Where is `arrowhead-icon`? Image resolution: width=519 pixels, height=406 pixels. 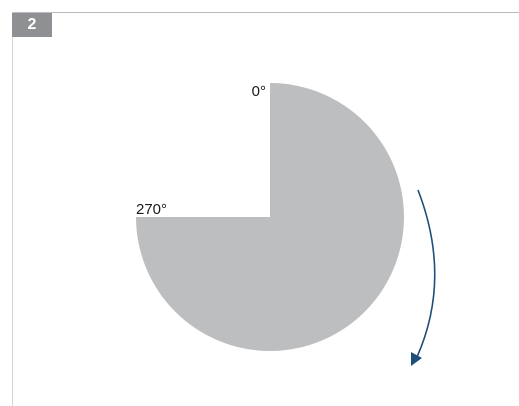 arrowhead-icon is located at coordinates (416, 359).